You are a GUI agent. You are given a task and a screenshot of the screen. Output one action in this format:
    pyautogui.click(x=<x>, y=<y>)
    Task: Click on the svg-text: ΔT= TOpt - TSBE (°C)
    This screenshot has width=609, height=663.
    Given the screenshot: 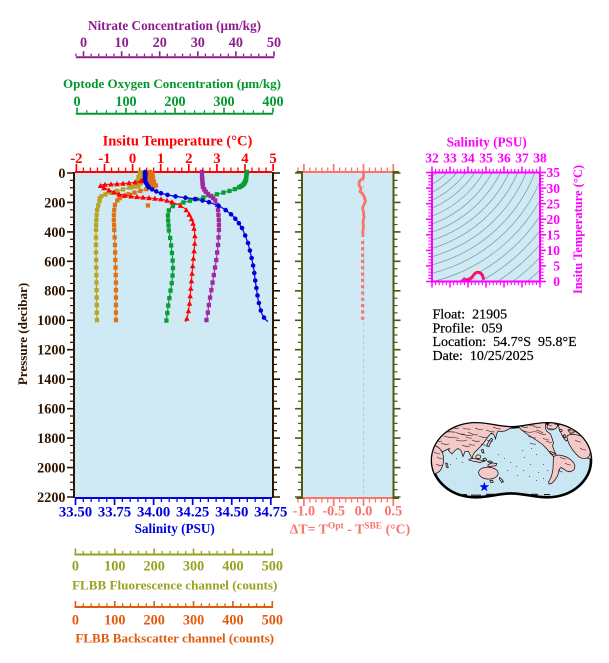 What is the action you would take?
    pyautogui.click(x=350, y=530)
    